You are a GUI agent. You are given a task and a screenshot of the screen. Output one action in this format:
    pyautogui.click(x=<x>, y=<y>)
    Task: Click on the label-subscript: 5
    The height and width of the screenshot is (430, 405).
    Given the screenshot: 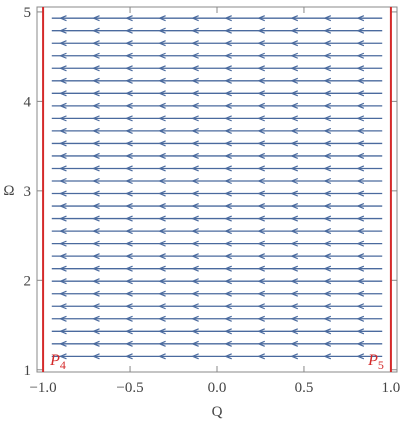 What is the action you would take?
    pyautogui.click(x=381, y=365)
    